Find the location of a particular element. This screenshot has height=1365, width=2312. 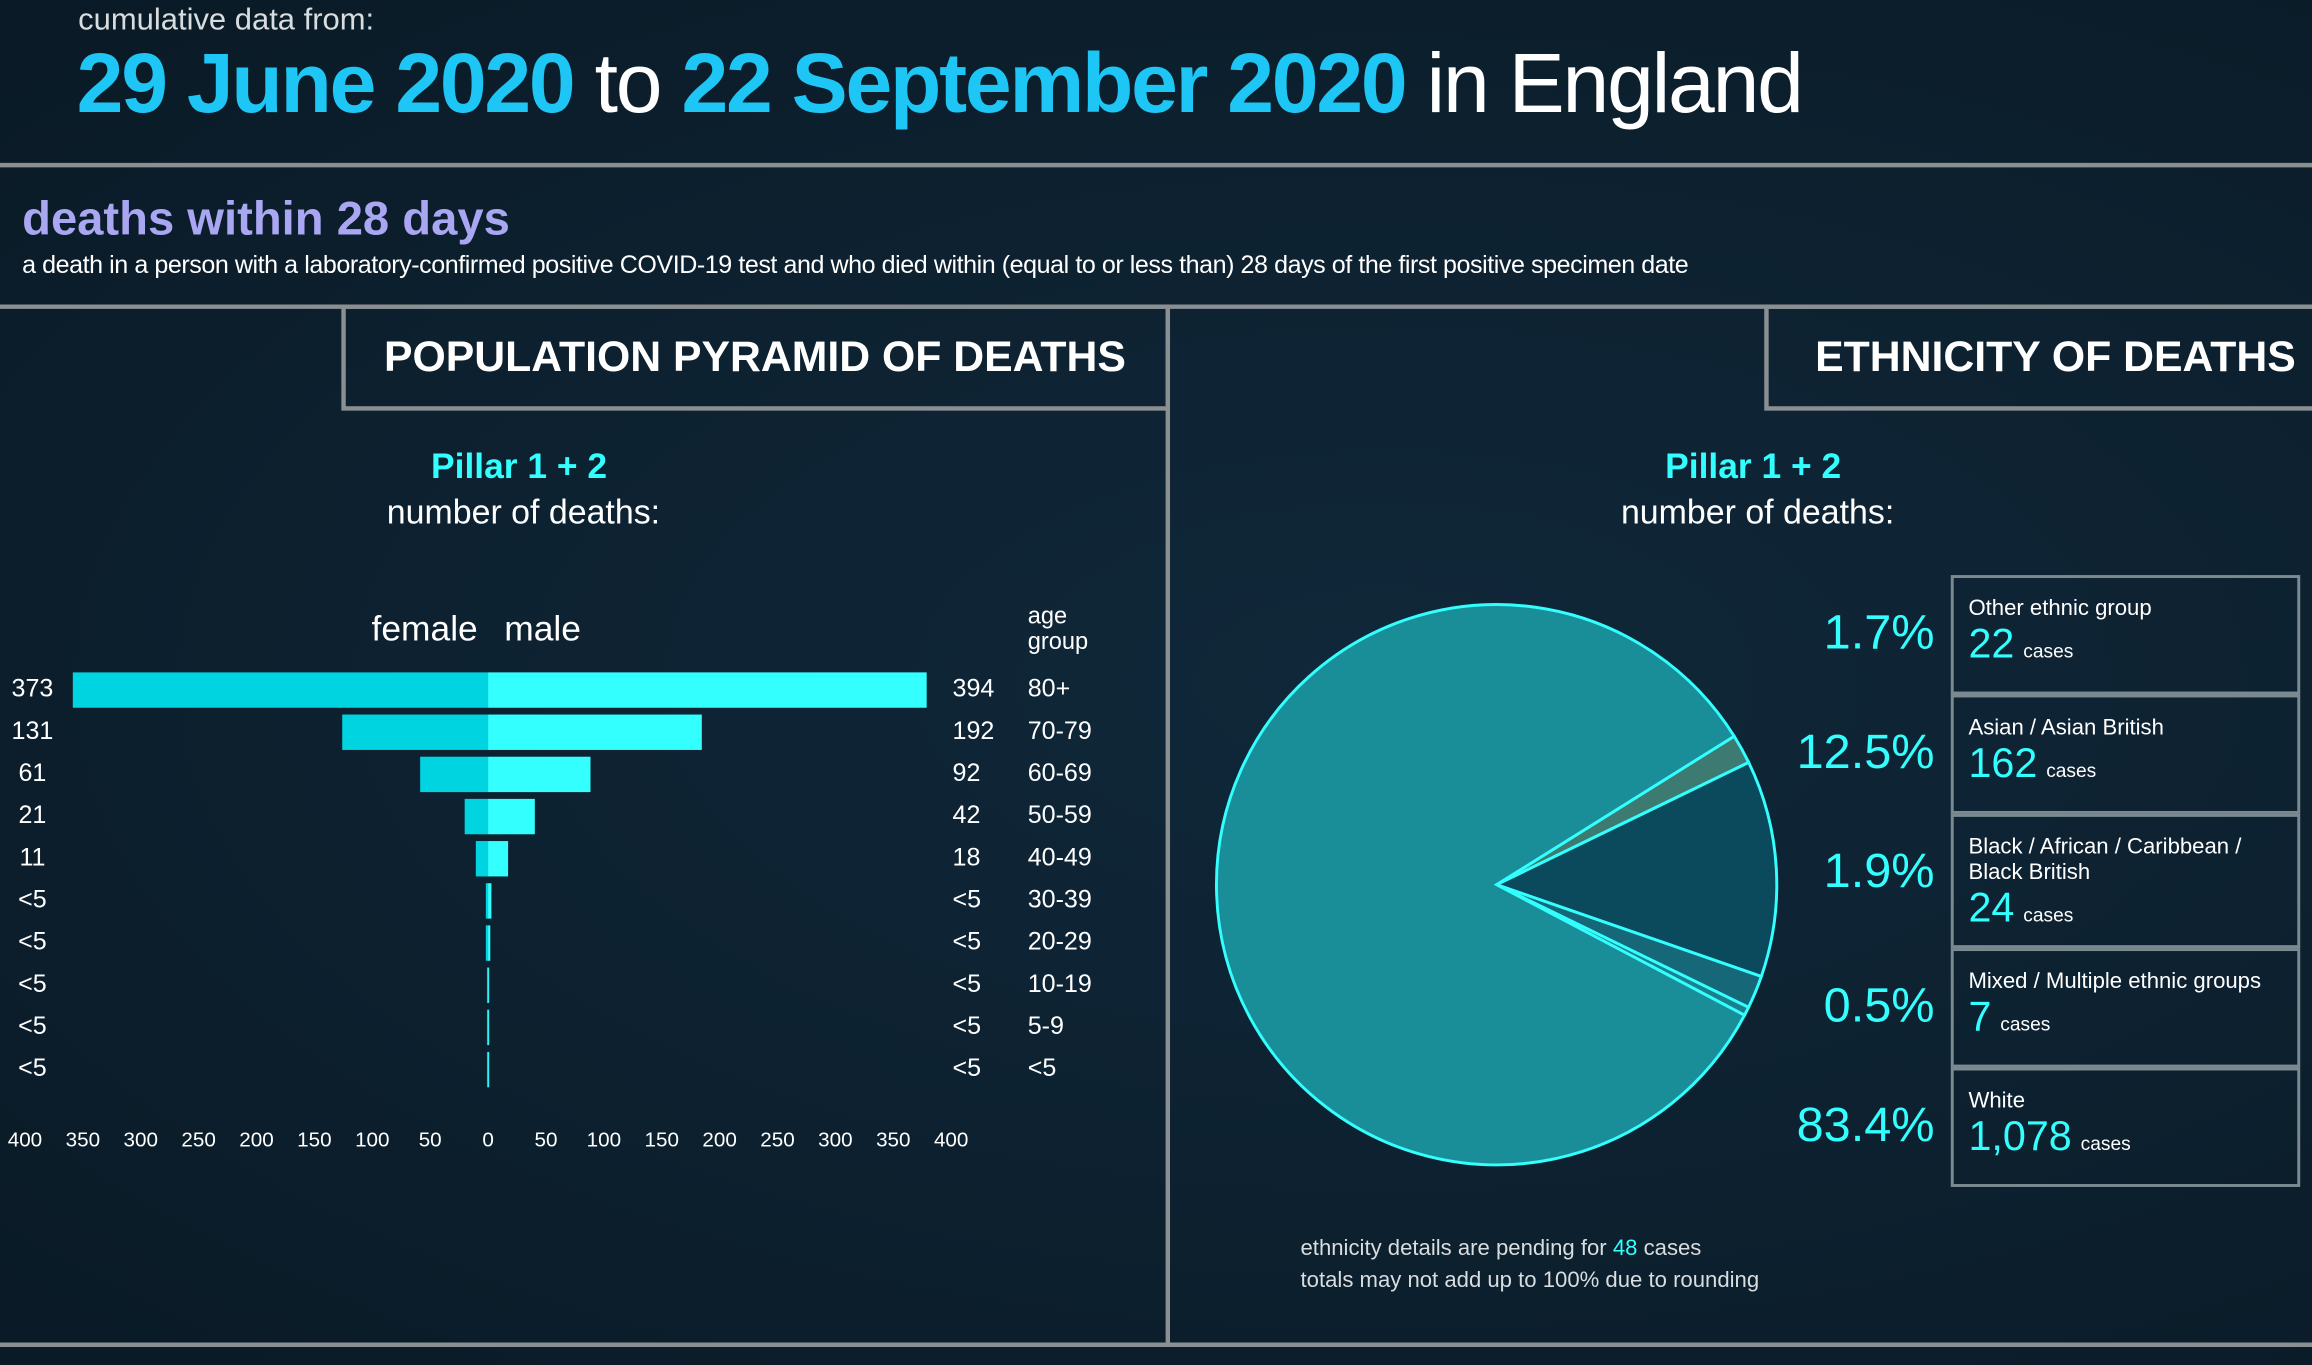

data-label: 92 is located at coordinates (967, 773).